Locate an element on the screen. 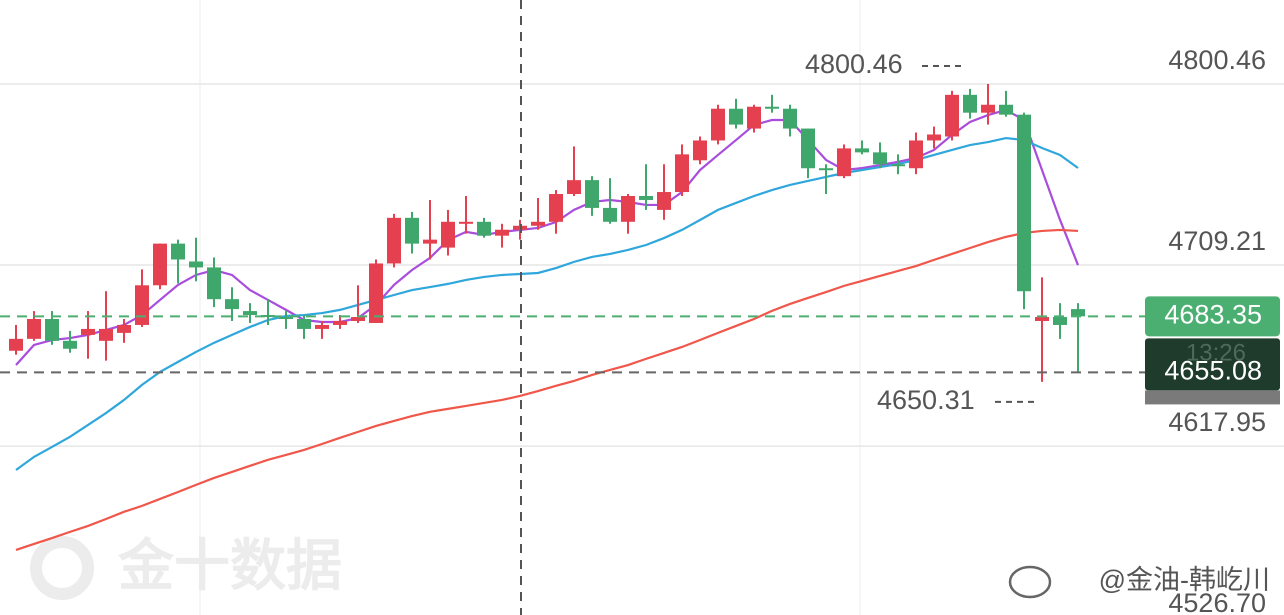  high-marker-label: 4800.46 is located at coordinates (854, 64).